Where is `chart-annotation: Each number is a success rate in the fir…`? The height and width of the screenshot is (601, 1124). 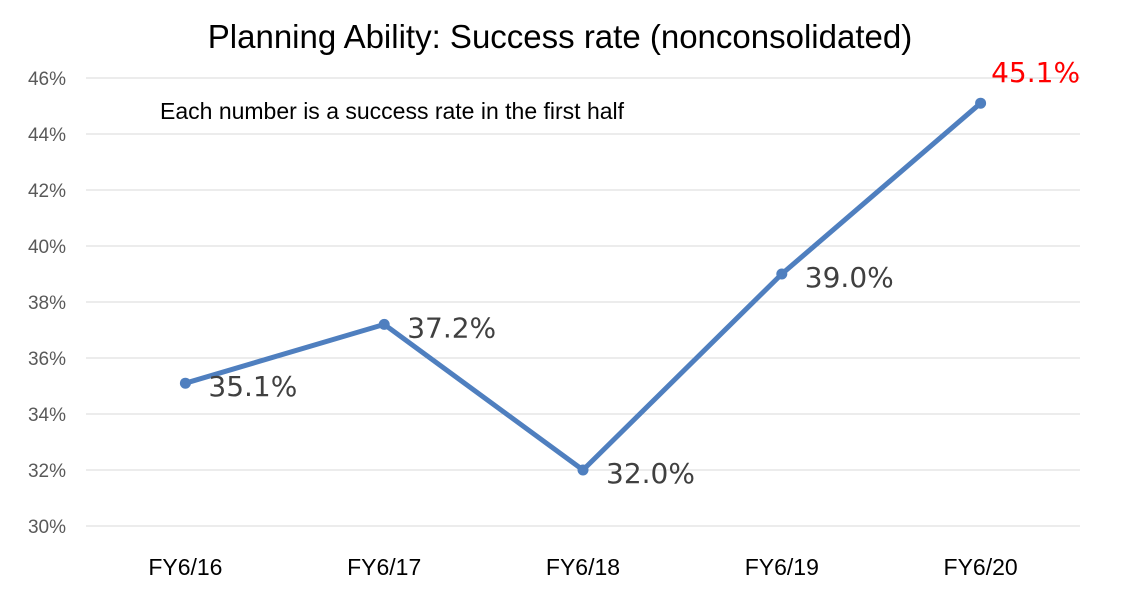
chart-annotation: Each number is a success rate in the fir… is located at coordinates (392, 111).